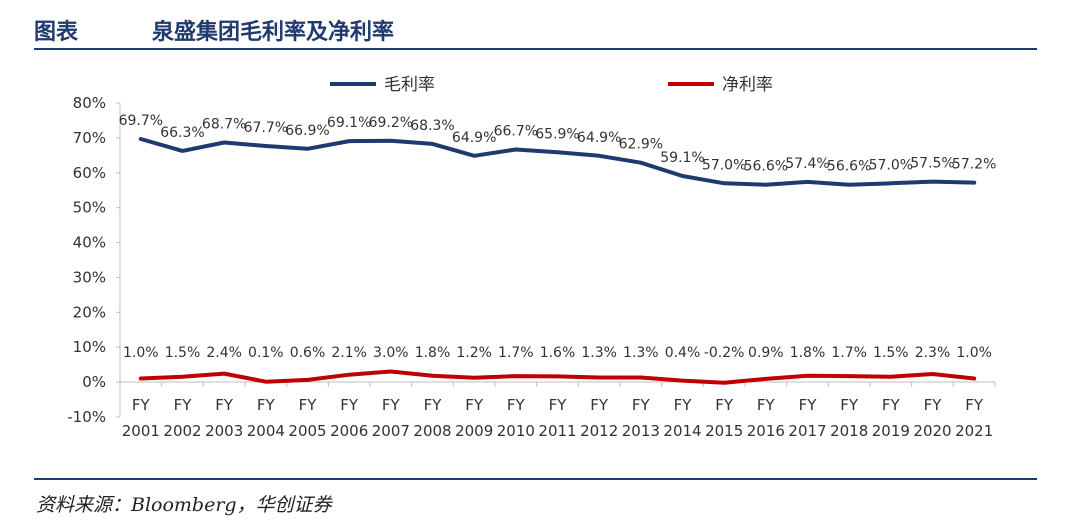  What do you see at coordinates (89, 208) in the screenshot?
I see `y-tick-label: 50%` at bounding box center [89, 208].